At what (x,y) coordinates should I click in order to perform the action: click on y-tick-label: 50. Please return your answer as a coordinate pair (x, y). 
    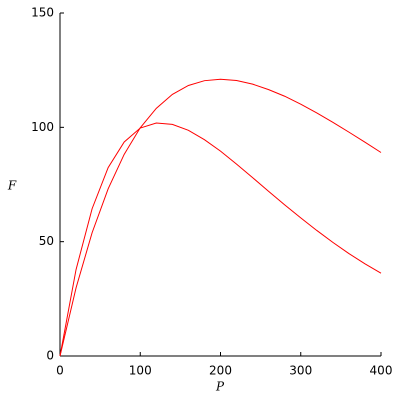
    Looking at the image, I should click on (46, 241).